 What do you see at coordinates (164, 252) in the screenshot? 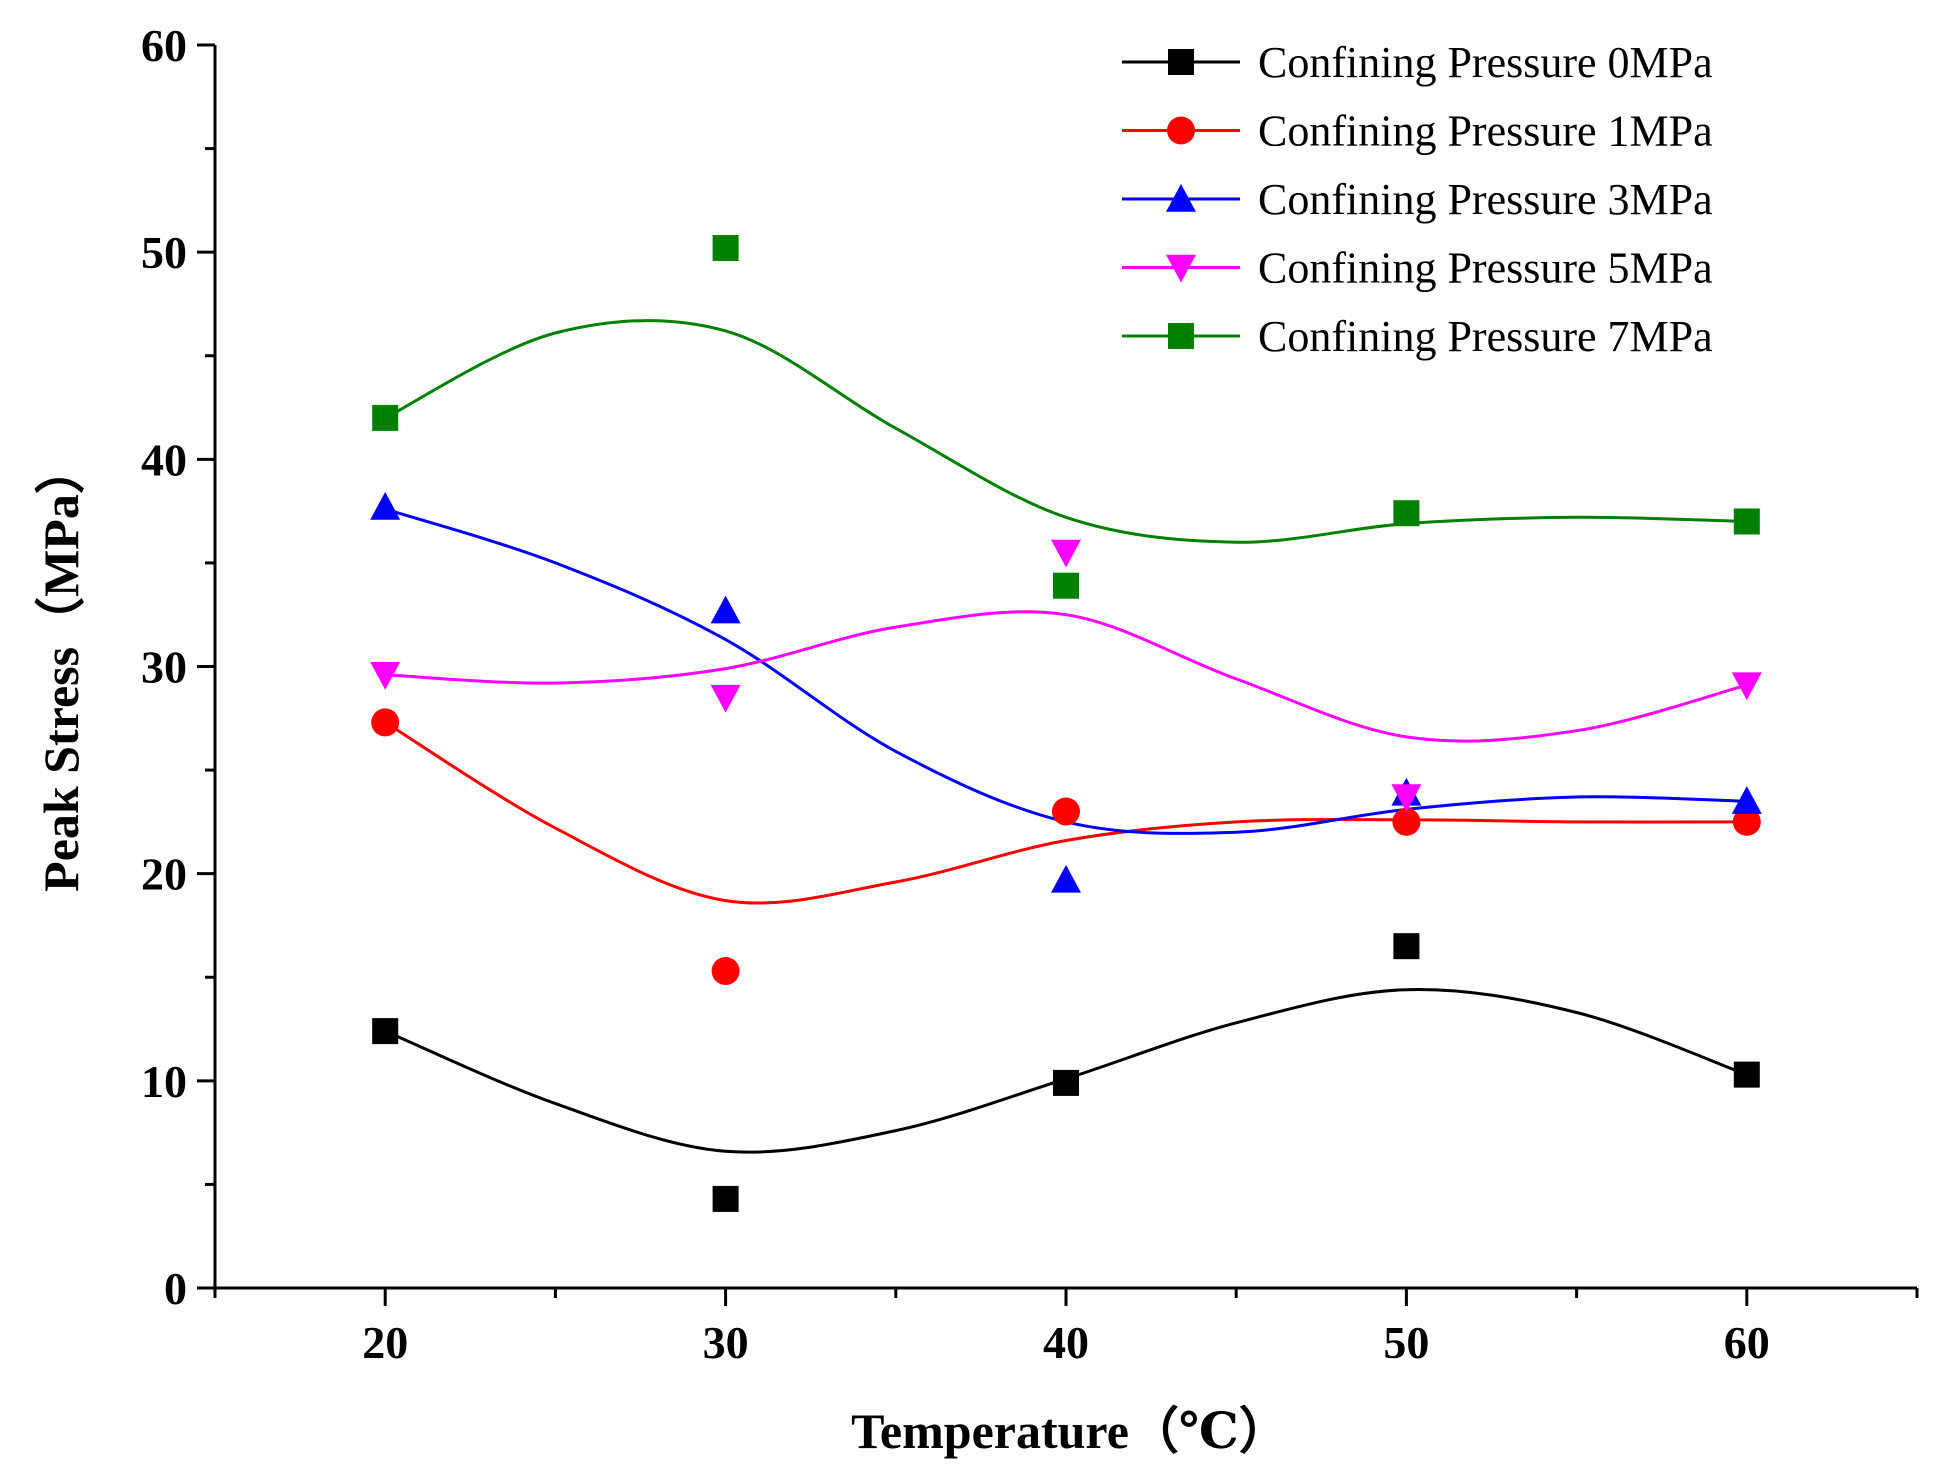
I see `y-tick-label: 50` at bounding box center [164, 252].